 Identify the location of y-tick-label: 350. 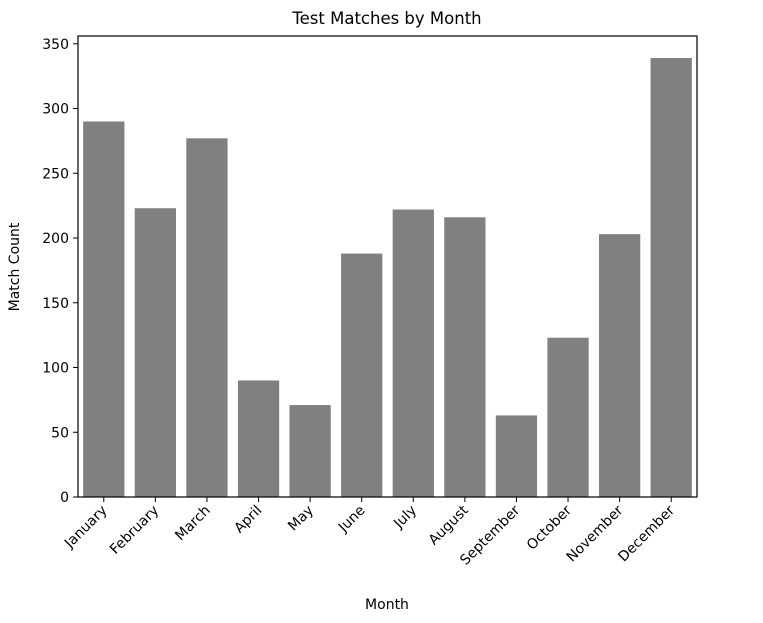
(55, 45).